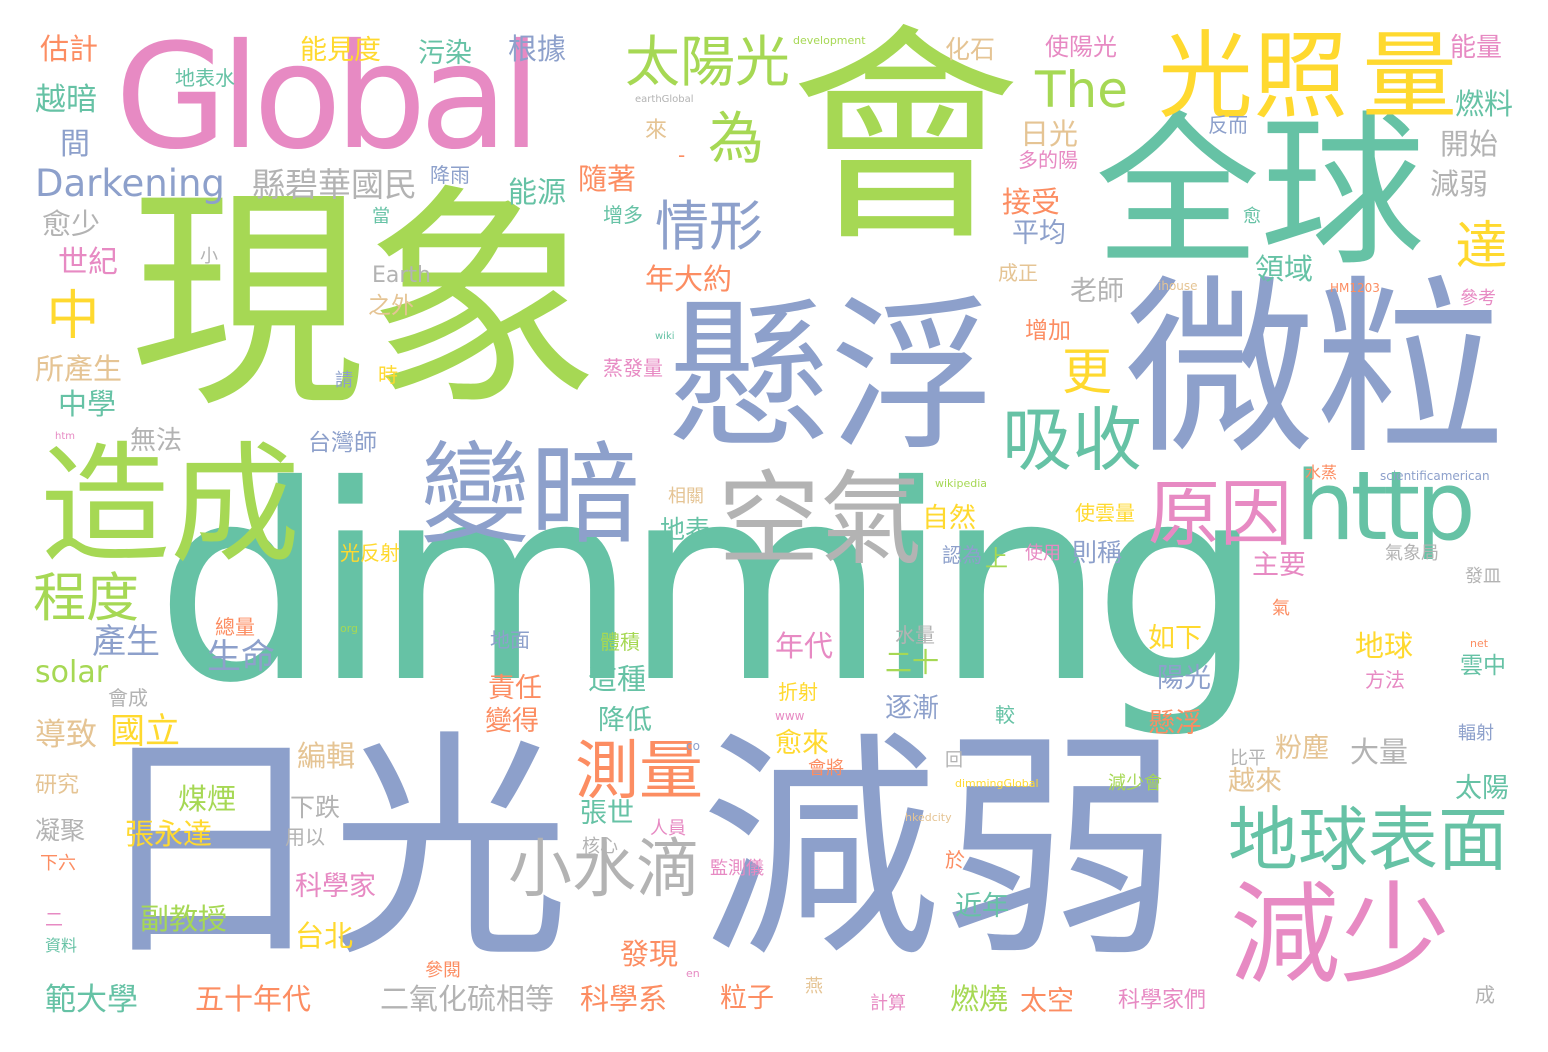  Describe the element at coordinates (1048, 331) in the screenshot. I see `word-cloud-word: 增加` at that location.